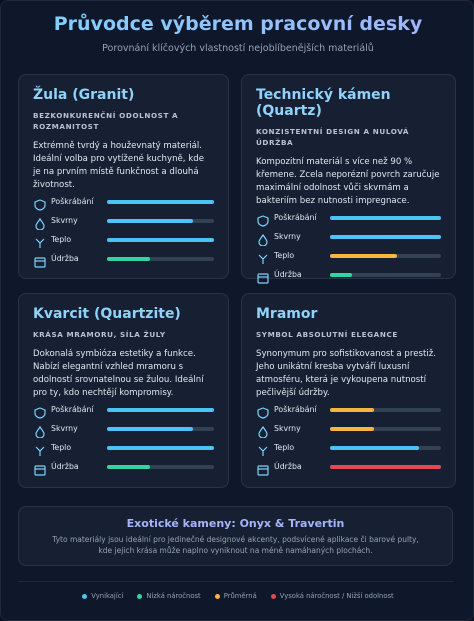  Describe the element at coordinates (323, 103) in the screenshot. I see `card-title: Technický kámen (Quartz)` at that location.